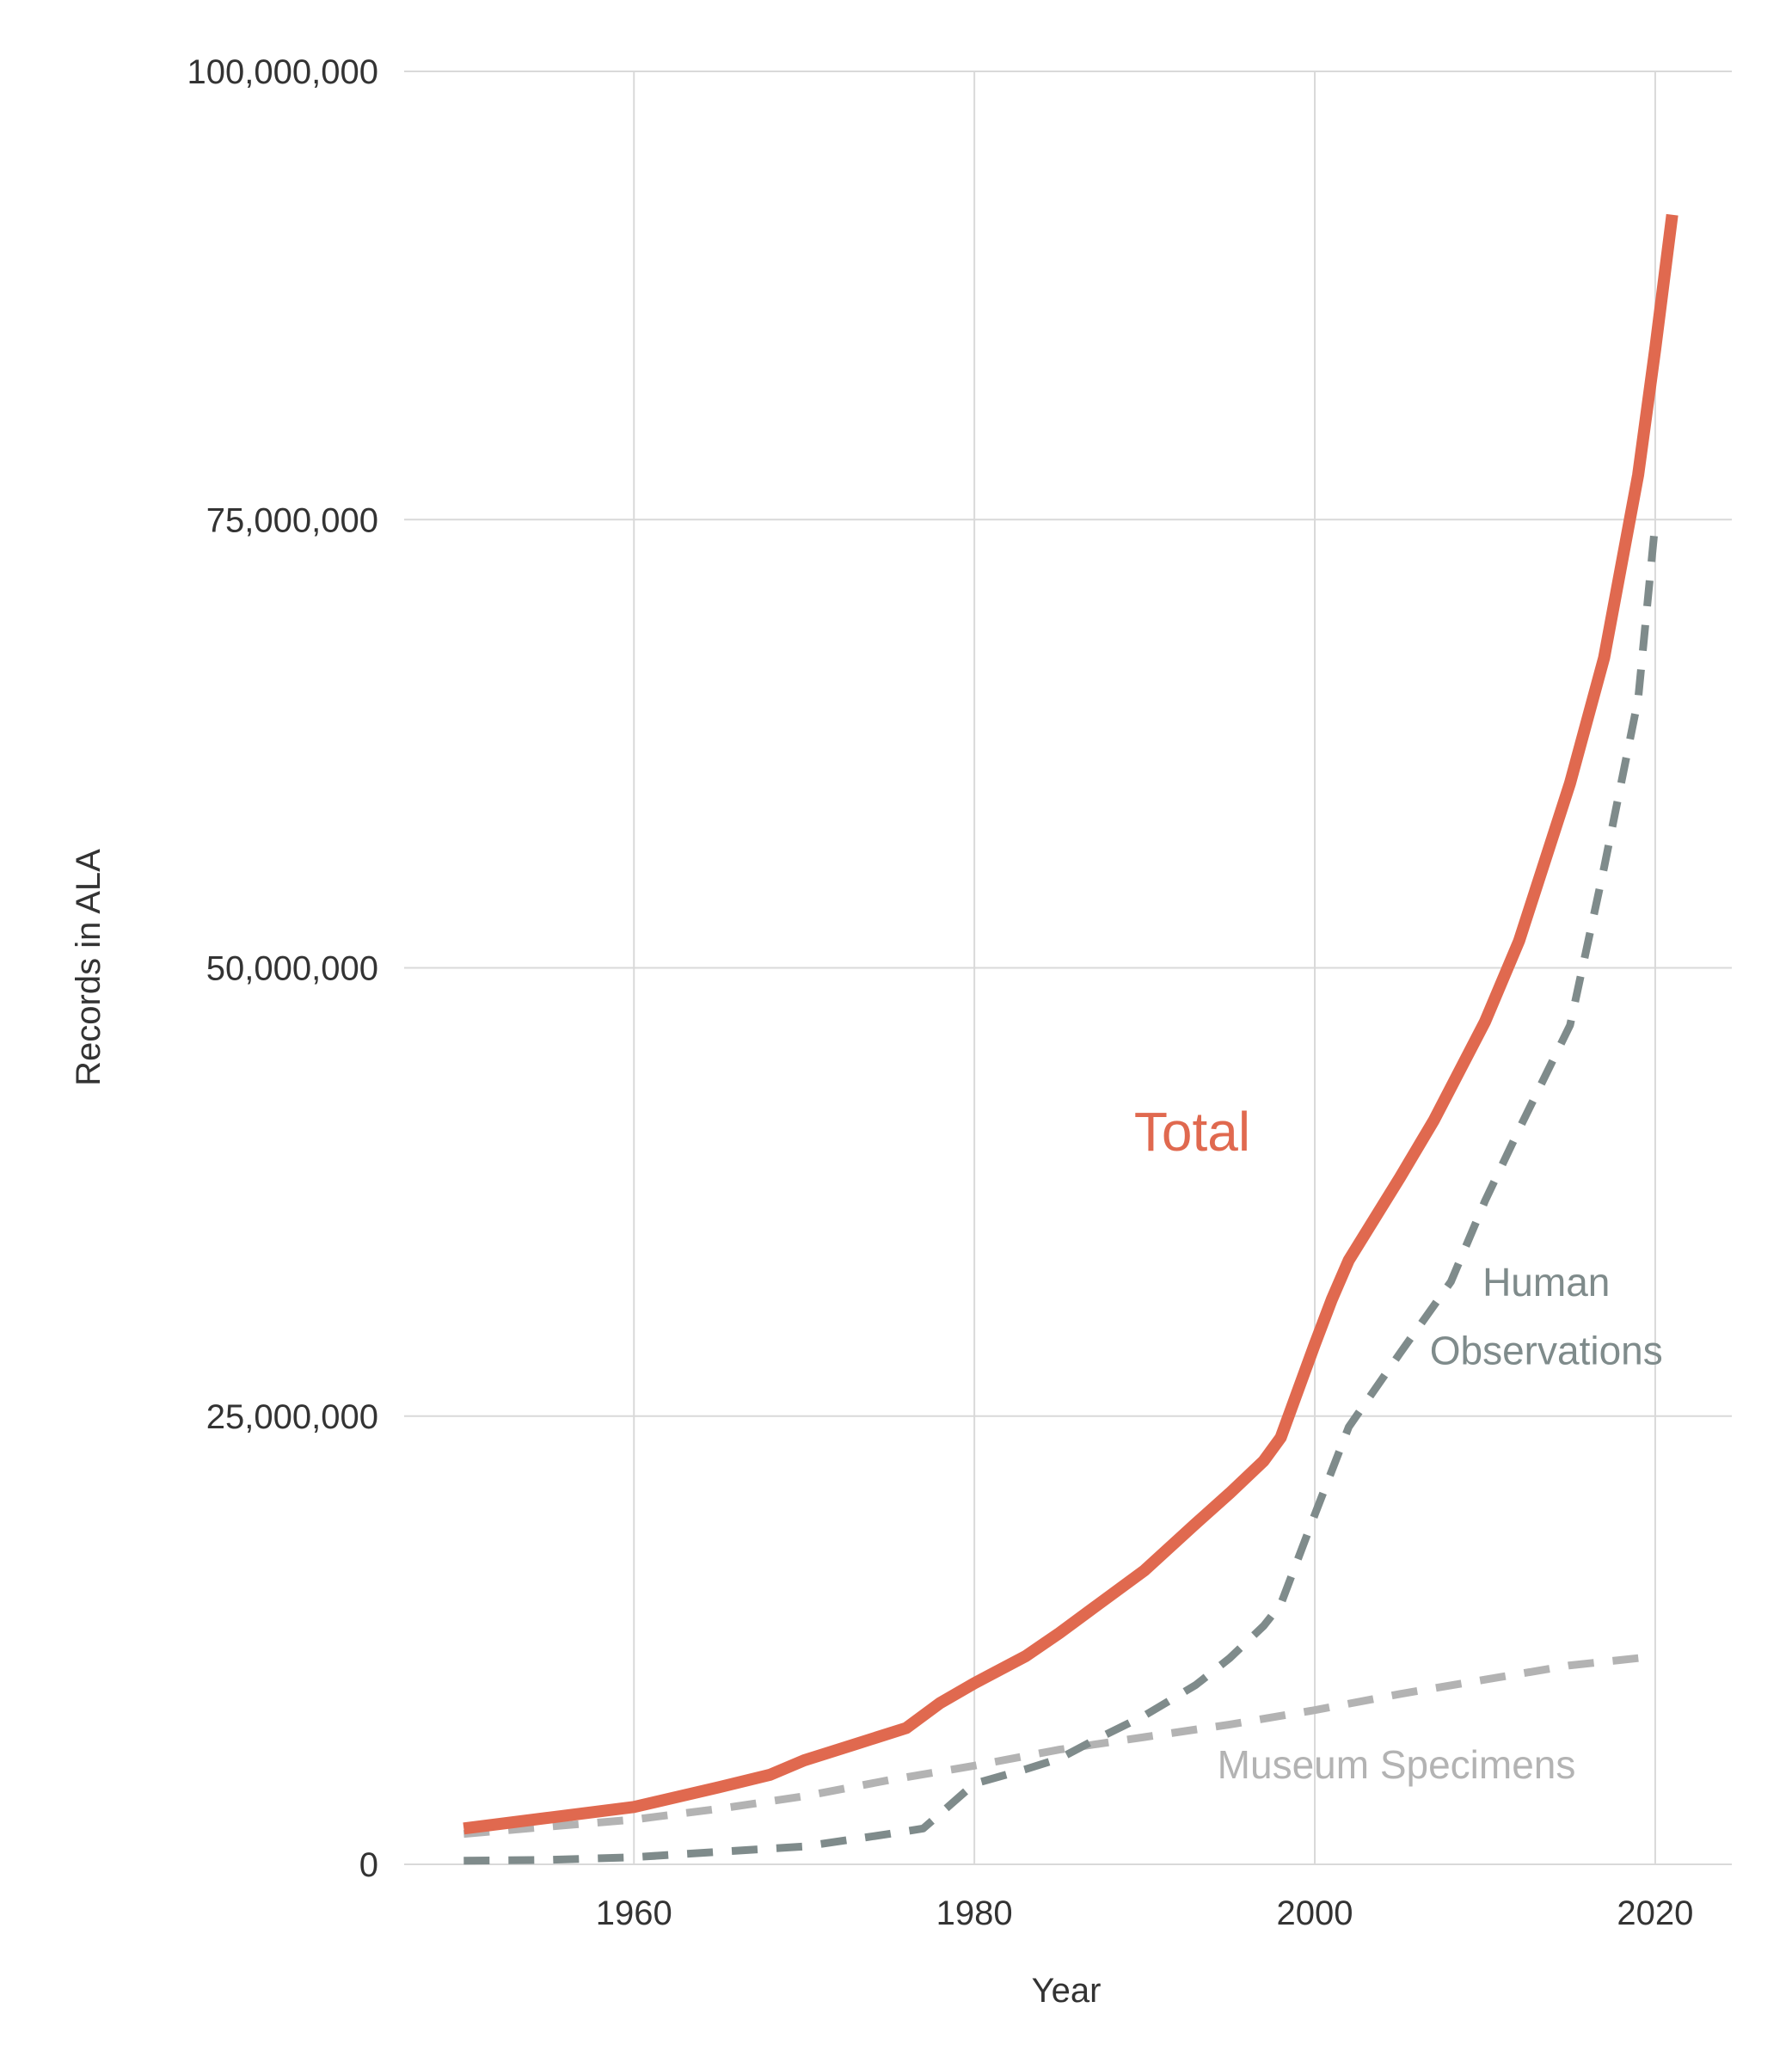  What do you see at coordinates (1398, 1444) in the screenshot?
I see `annotation-layer: Total Human Observations Museum Specimens` at bounding box center [1398, 1444].